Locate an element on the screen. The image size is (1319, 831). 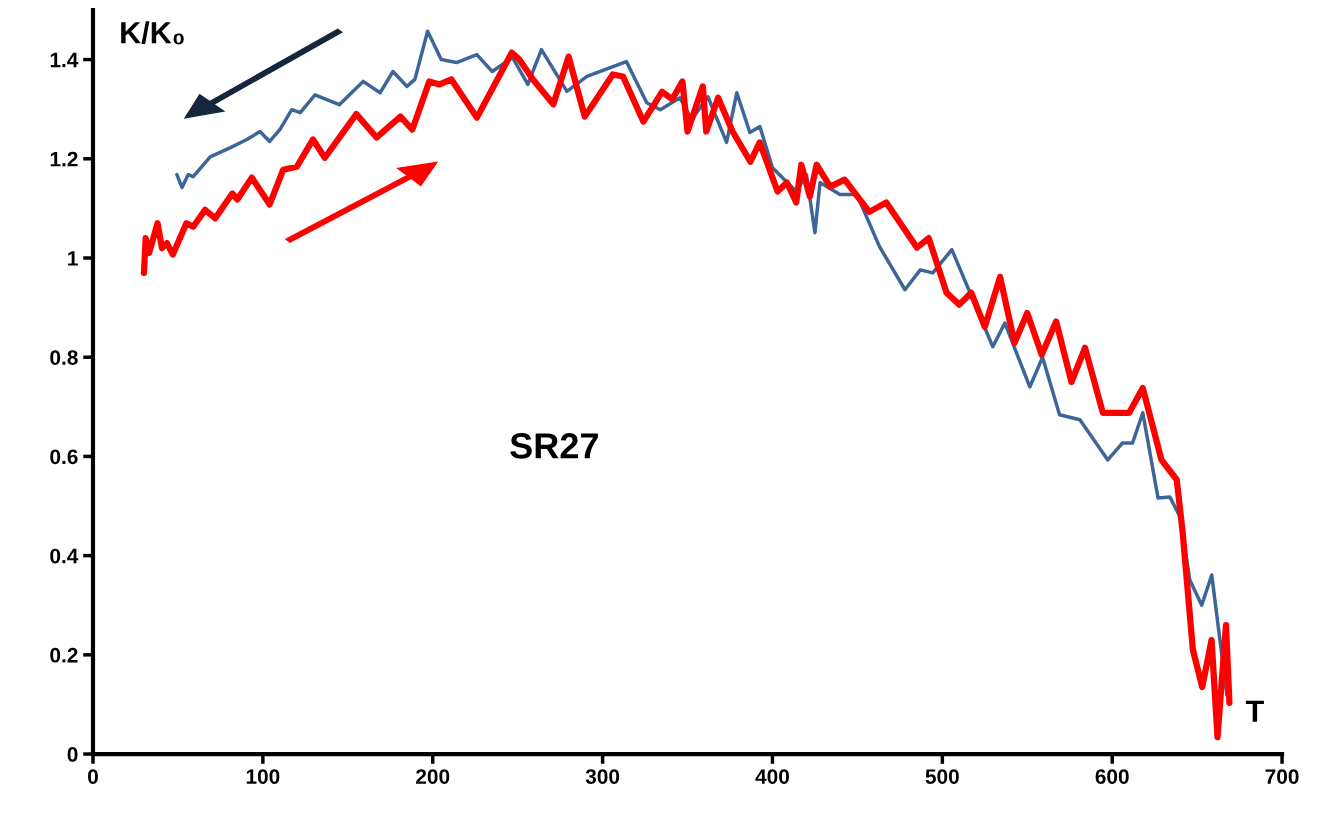
x-tick-label: 200 is located at coordinates (433, 776).